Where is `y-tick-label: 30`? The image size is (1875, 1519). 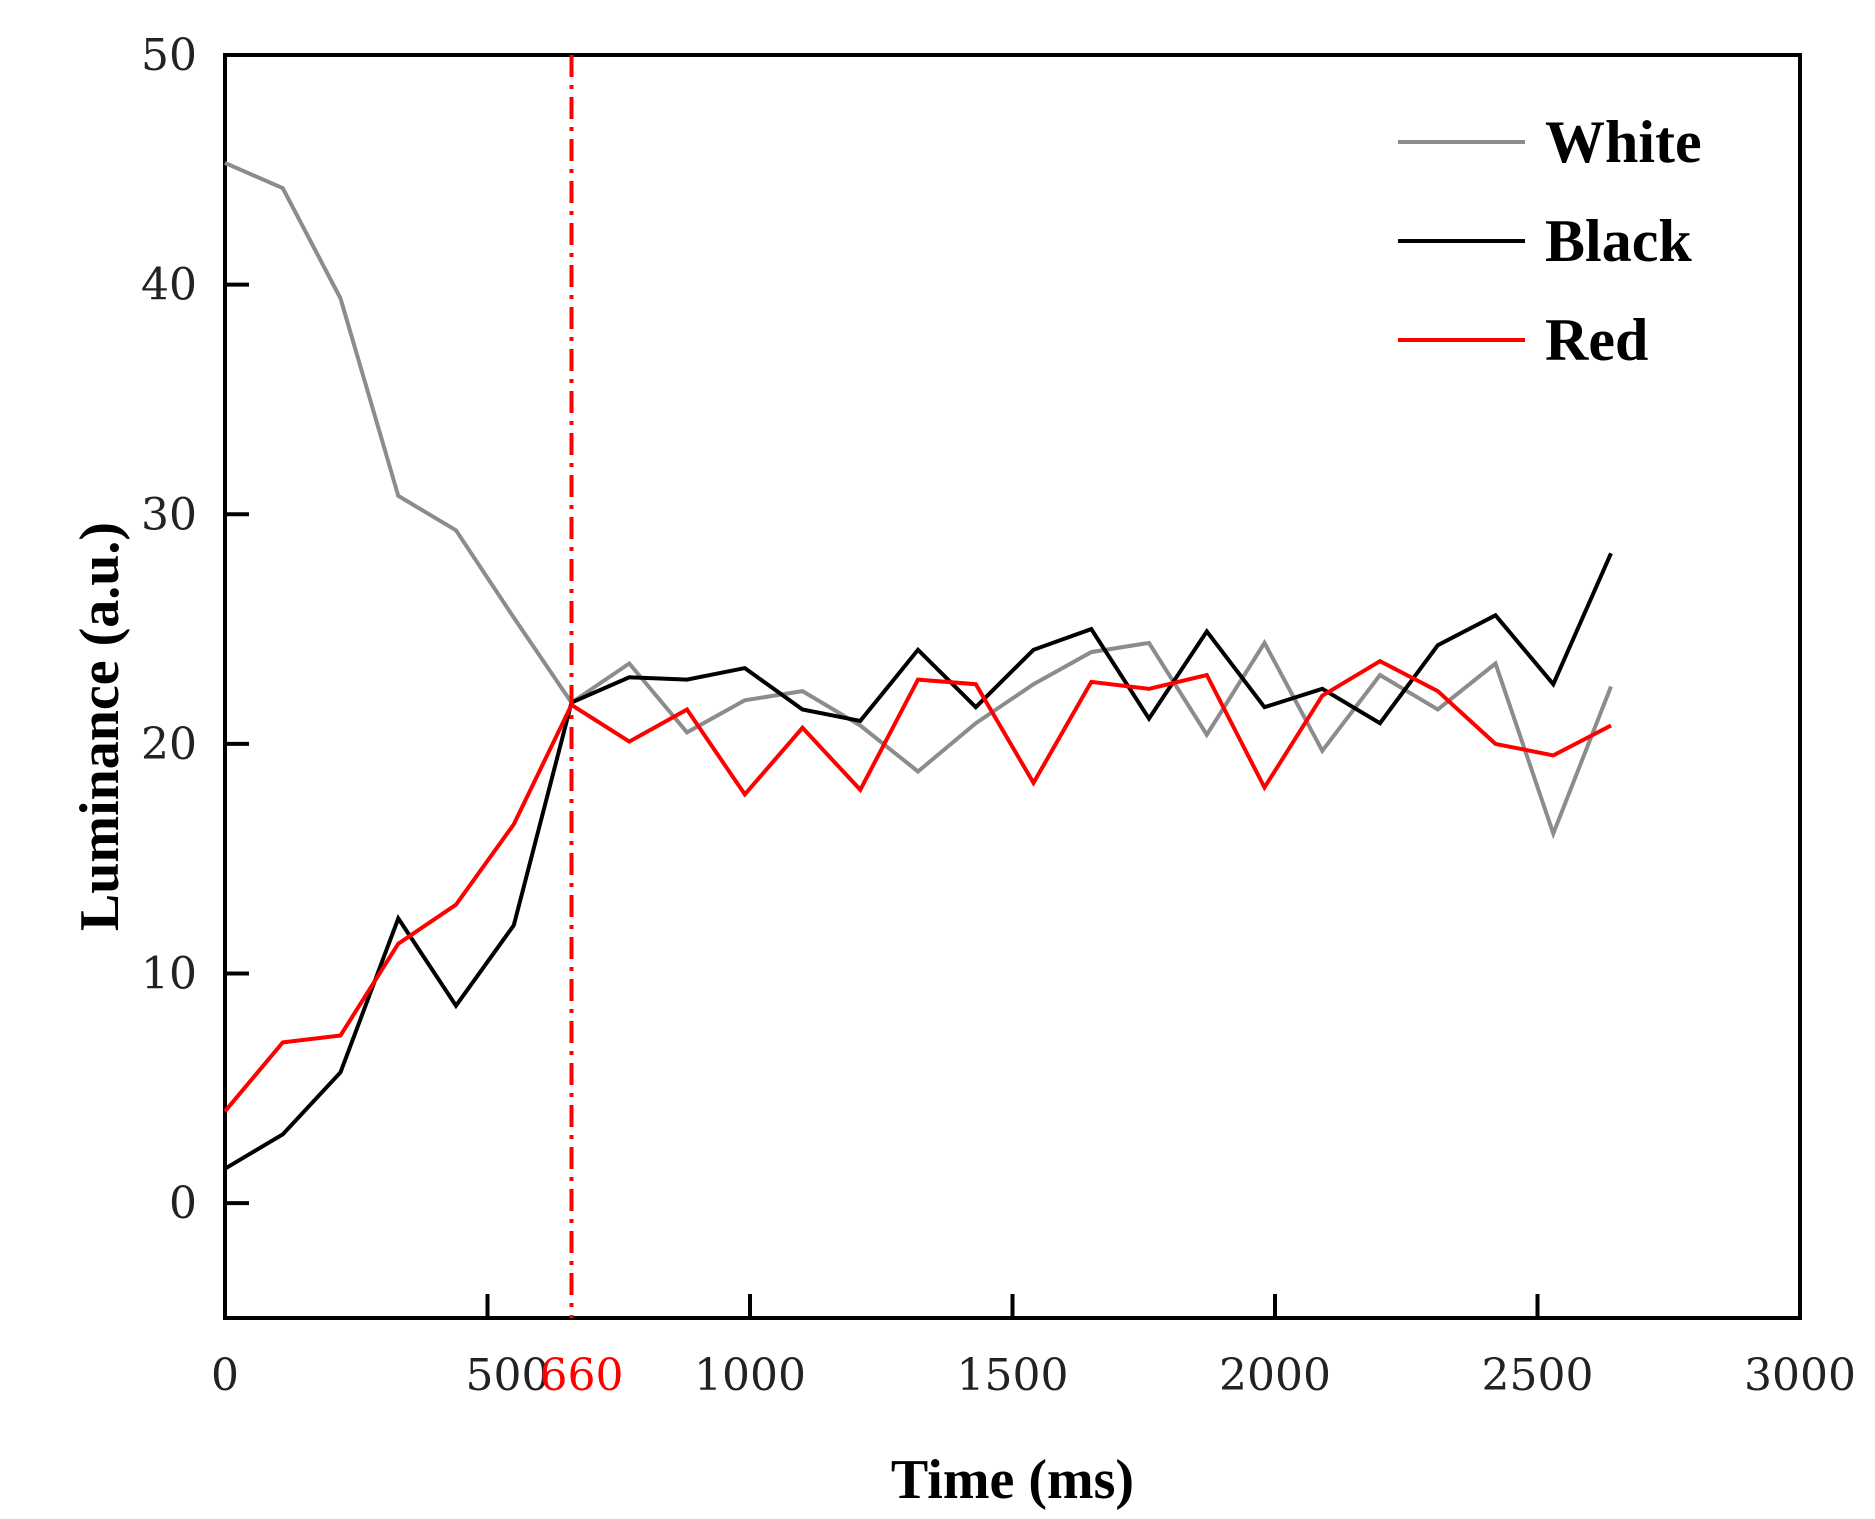
y-tick-label: 30 is located at coordinates (169, 514).